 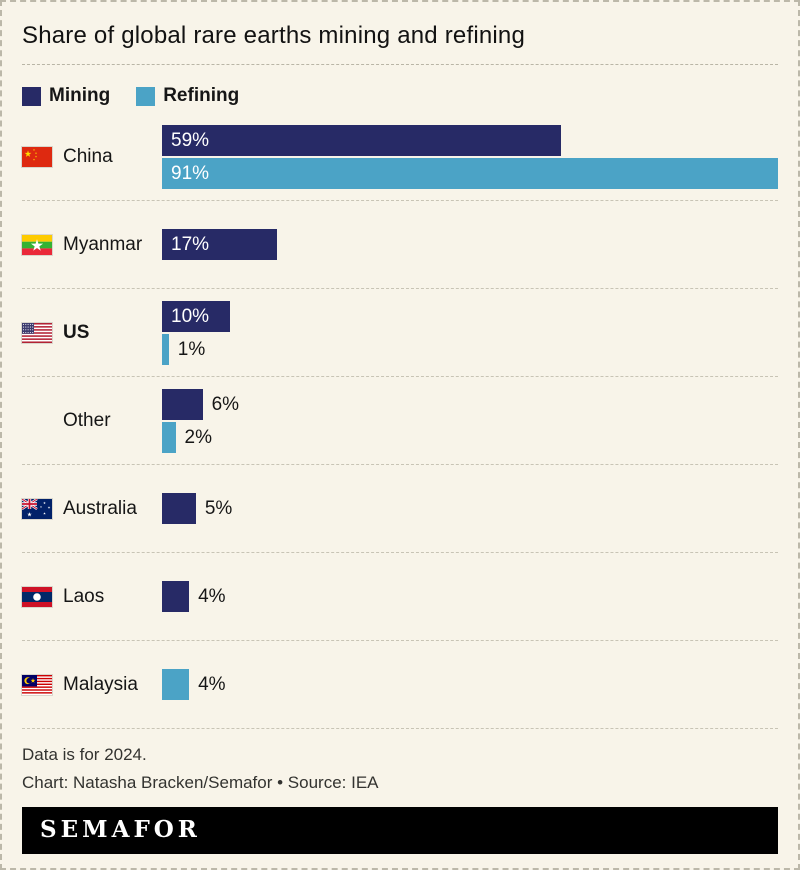 What do you see at coordinates (198, 437) in the screenshot?
I see `value-label: 2%` at bounding box center [198, 437].